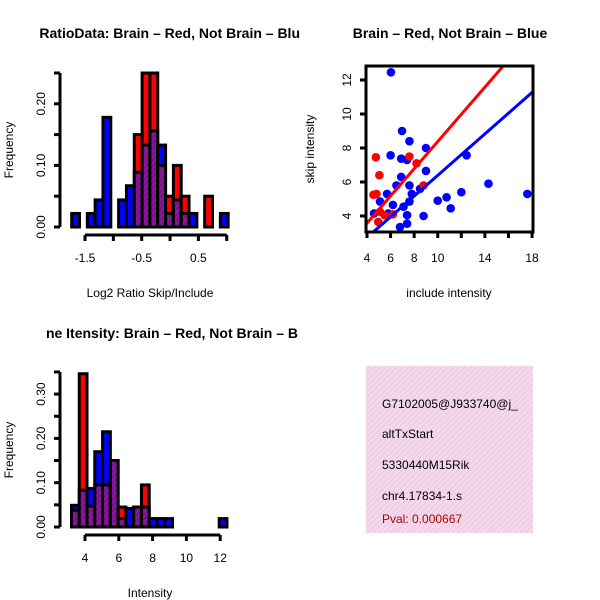 The image size is (600, 600). What do you see at coordinates (414, 258) in the screenshot?
I see `scatter-x-tick-label: 8` at bounding box center [414, 258].